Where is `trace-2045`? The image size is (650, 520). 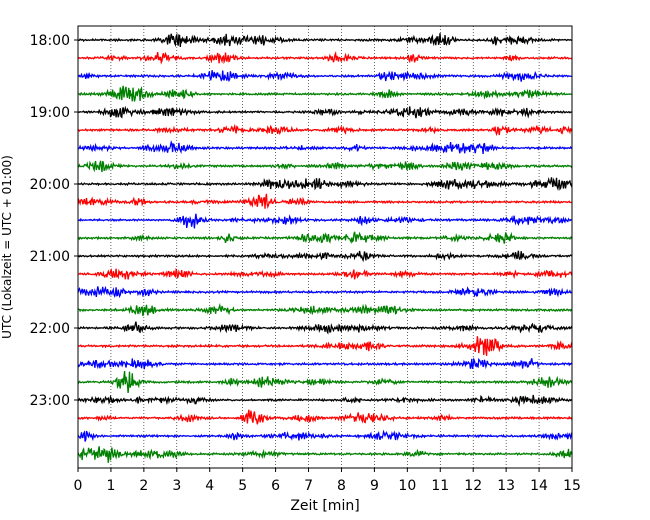 trace-2045 is located at coordinates (325, 238).